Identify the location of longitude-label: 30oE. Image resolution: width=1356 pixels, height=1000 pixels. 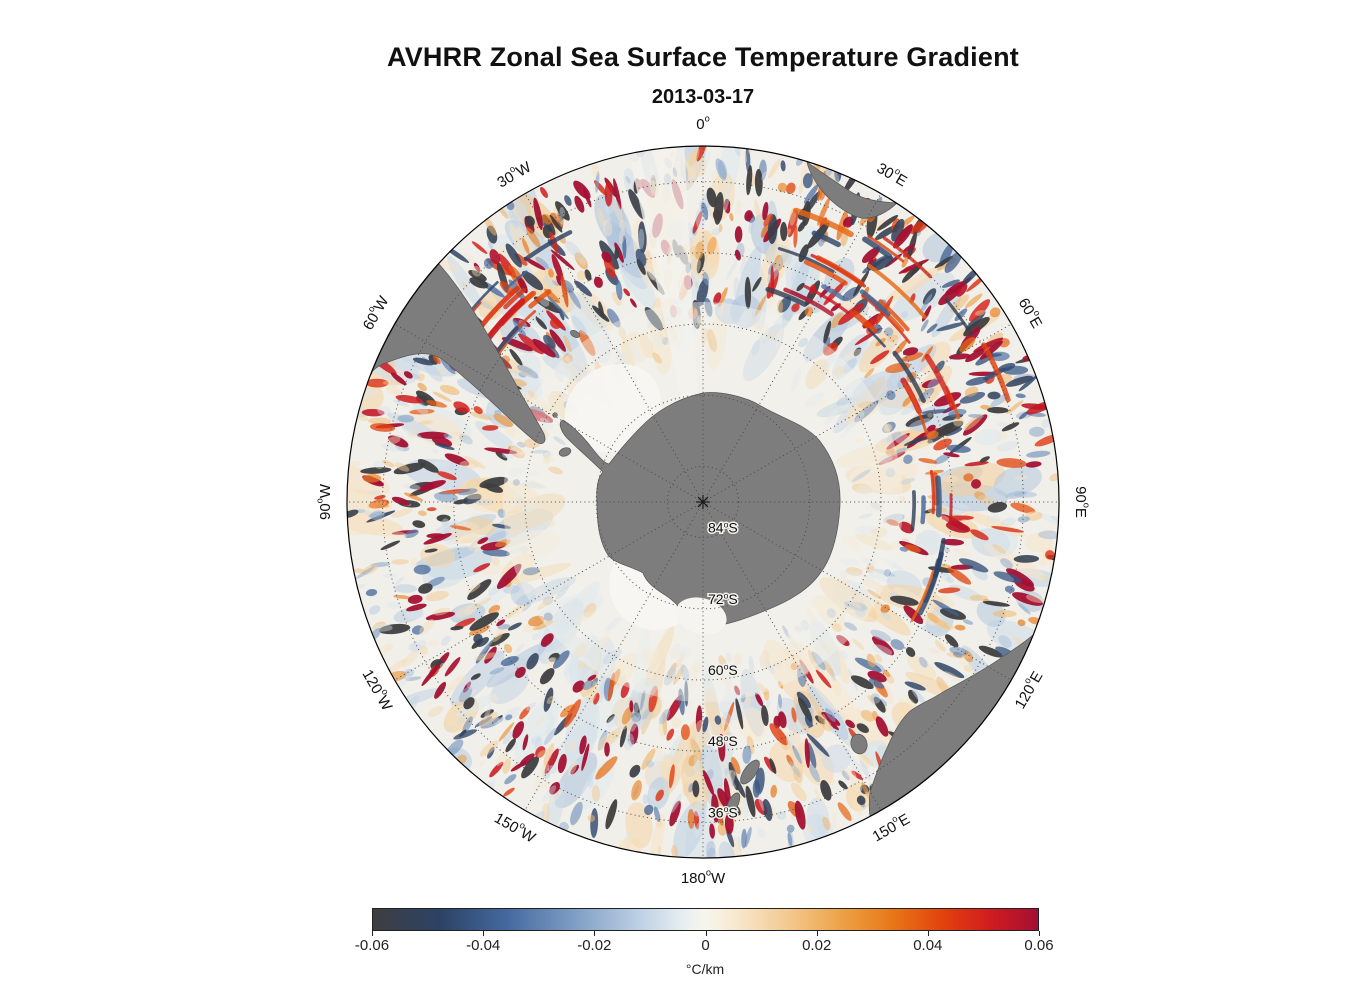
(892, 174).